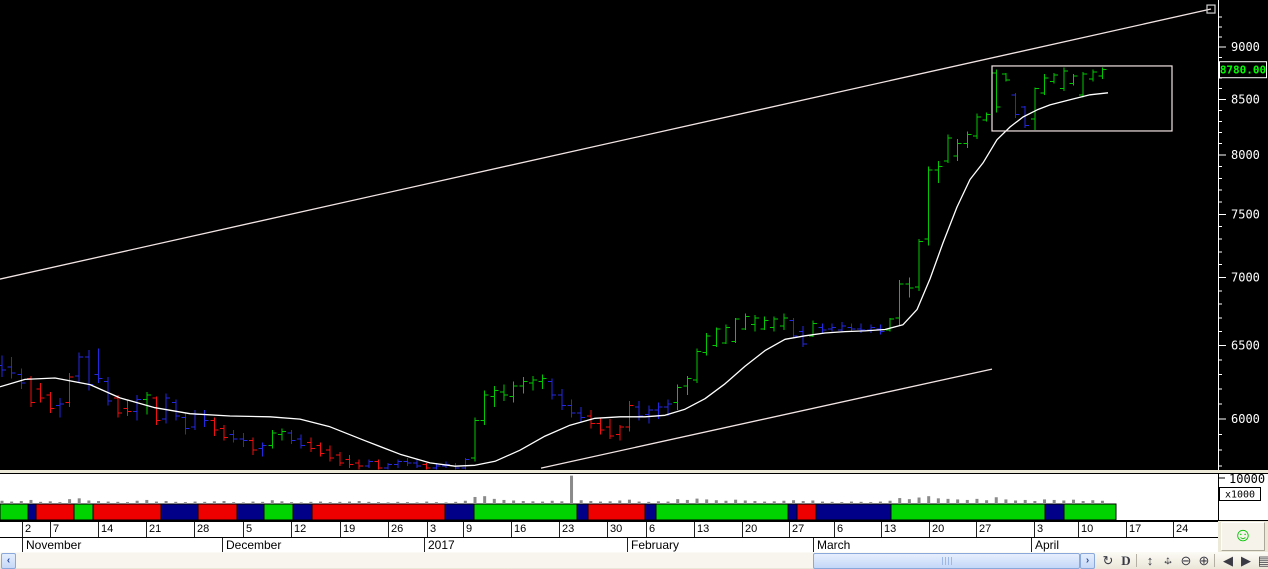  I want to click on smiley-icon: ☺, so click(1243, 535).